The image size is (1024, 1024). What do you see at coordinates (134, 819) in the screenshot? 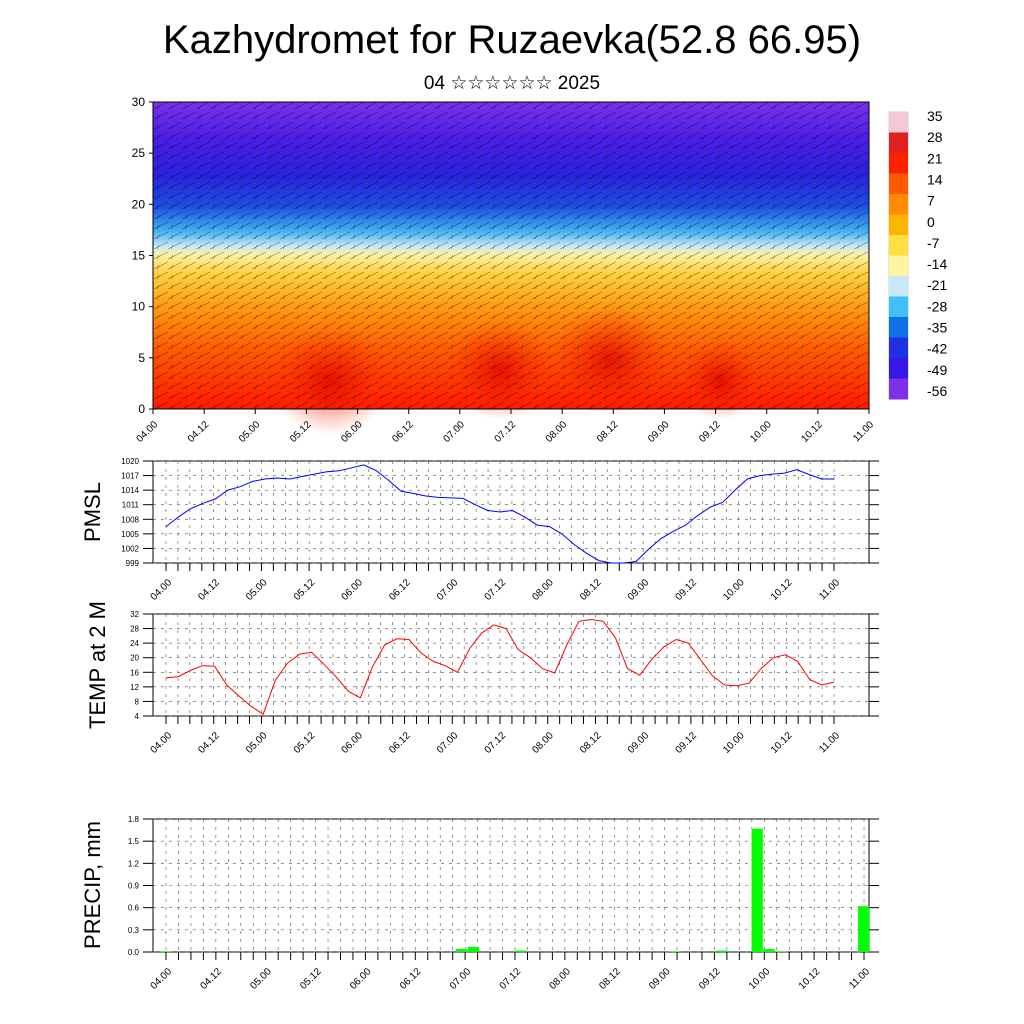
I see `precip-y-tick-label: 1.8` at bounding box center [134, 819].